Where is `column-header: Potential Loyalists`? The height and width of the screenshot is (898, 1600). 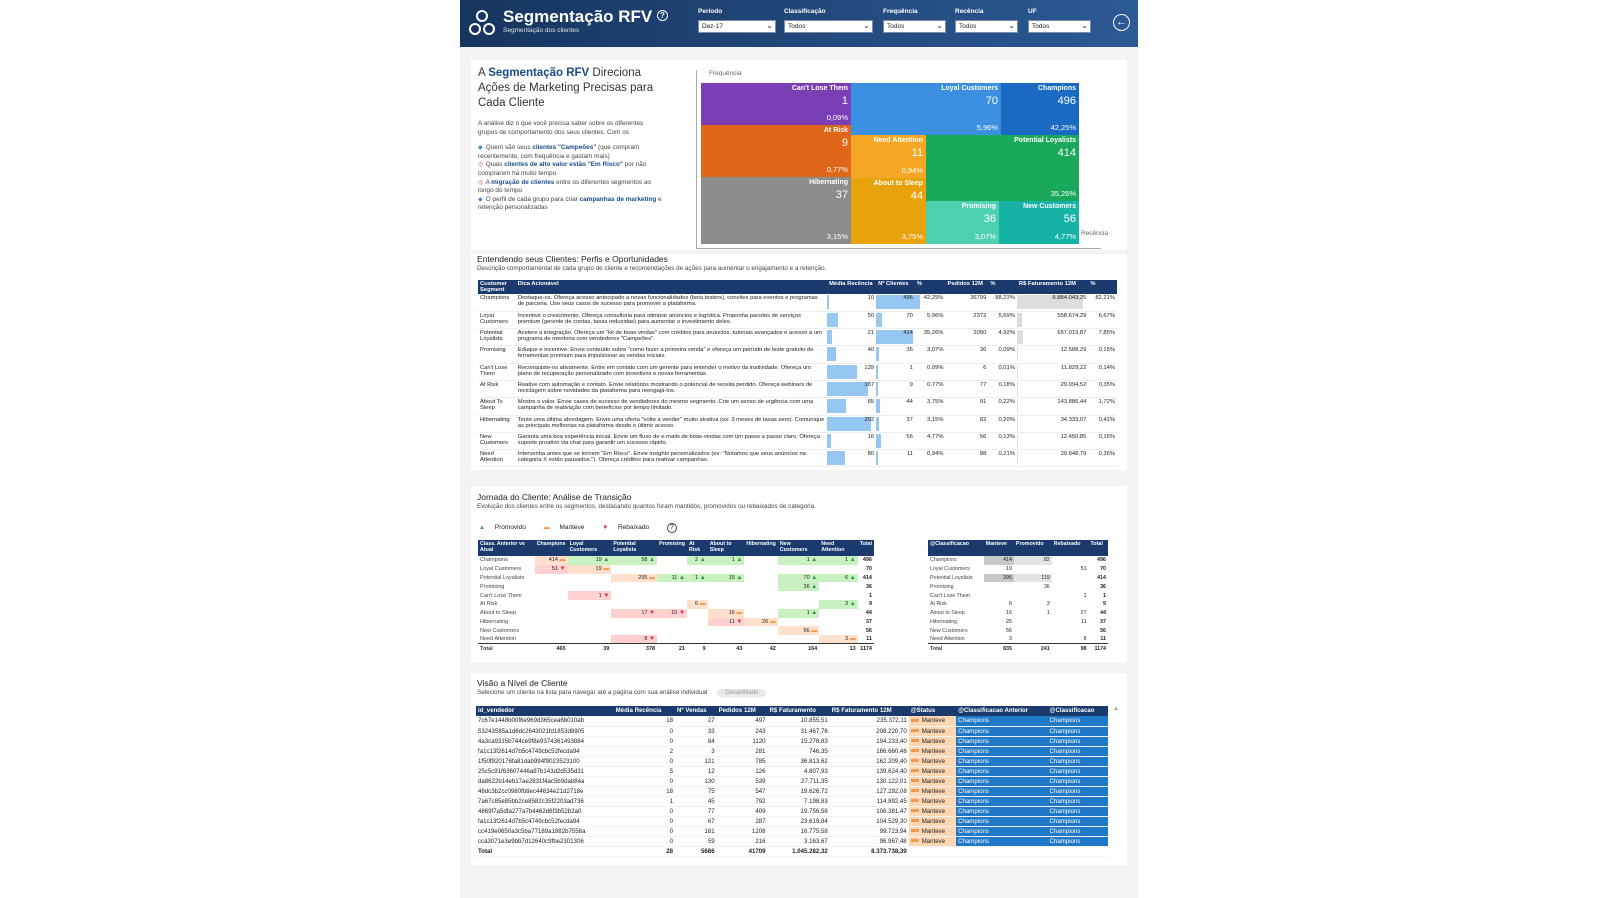 column-header: Potential Loyalists is located at coordinates (634, 548).